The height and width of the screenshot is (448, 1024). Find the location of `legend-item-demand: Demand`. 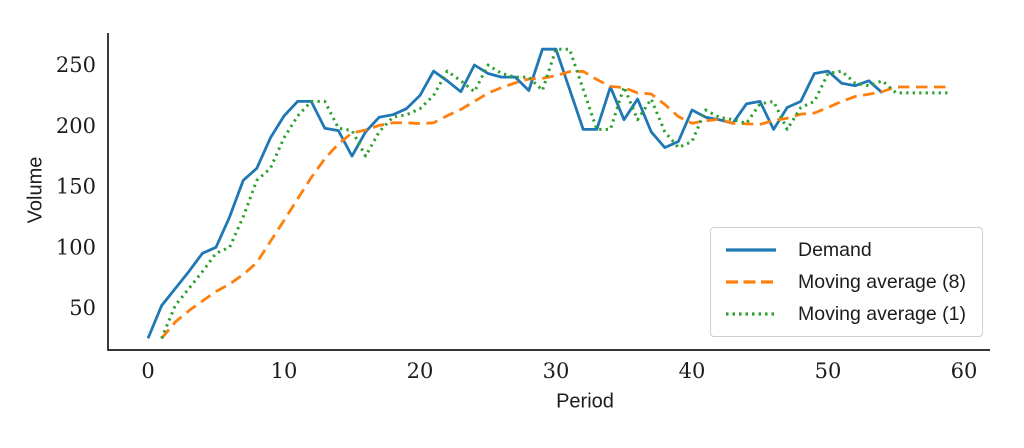

legend-item-demand: Demand is located at coordinates (848, 250).